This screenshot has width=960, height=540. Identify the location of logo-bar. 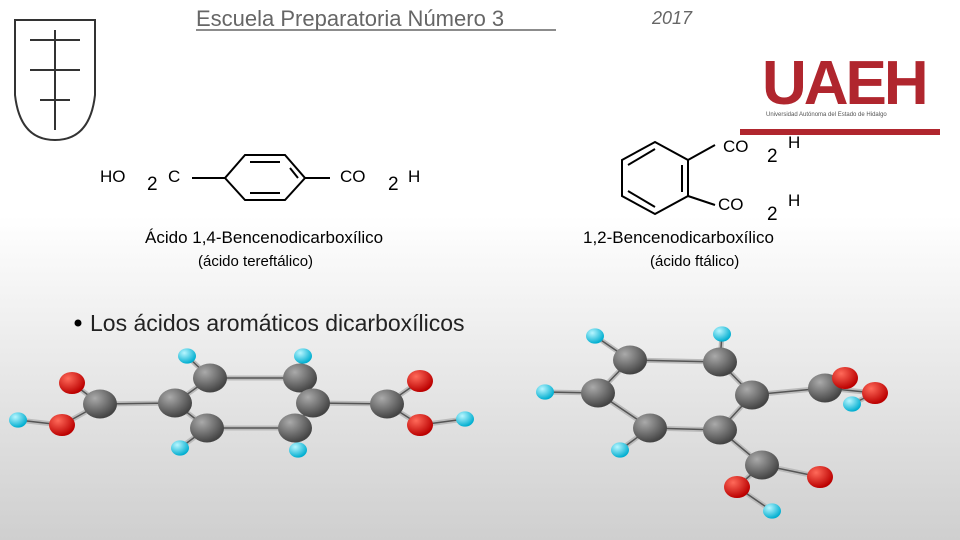
(840, 132).